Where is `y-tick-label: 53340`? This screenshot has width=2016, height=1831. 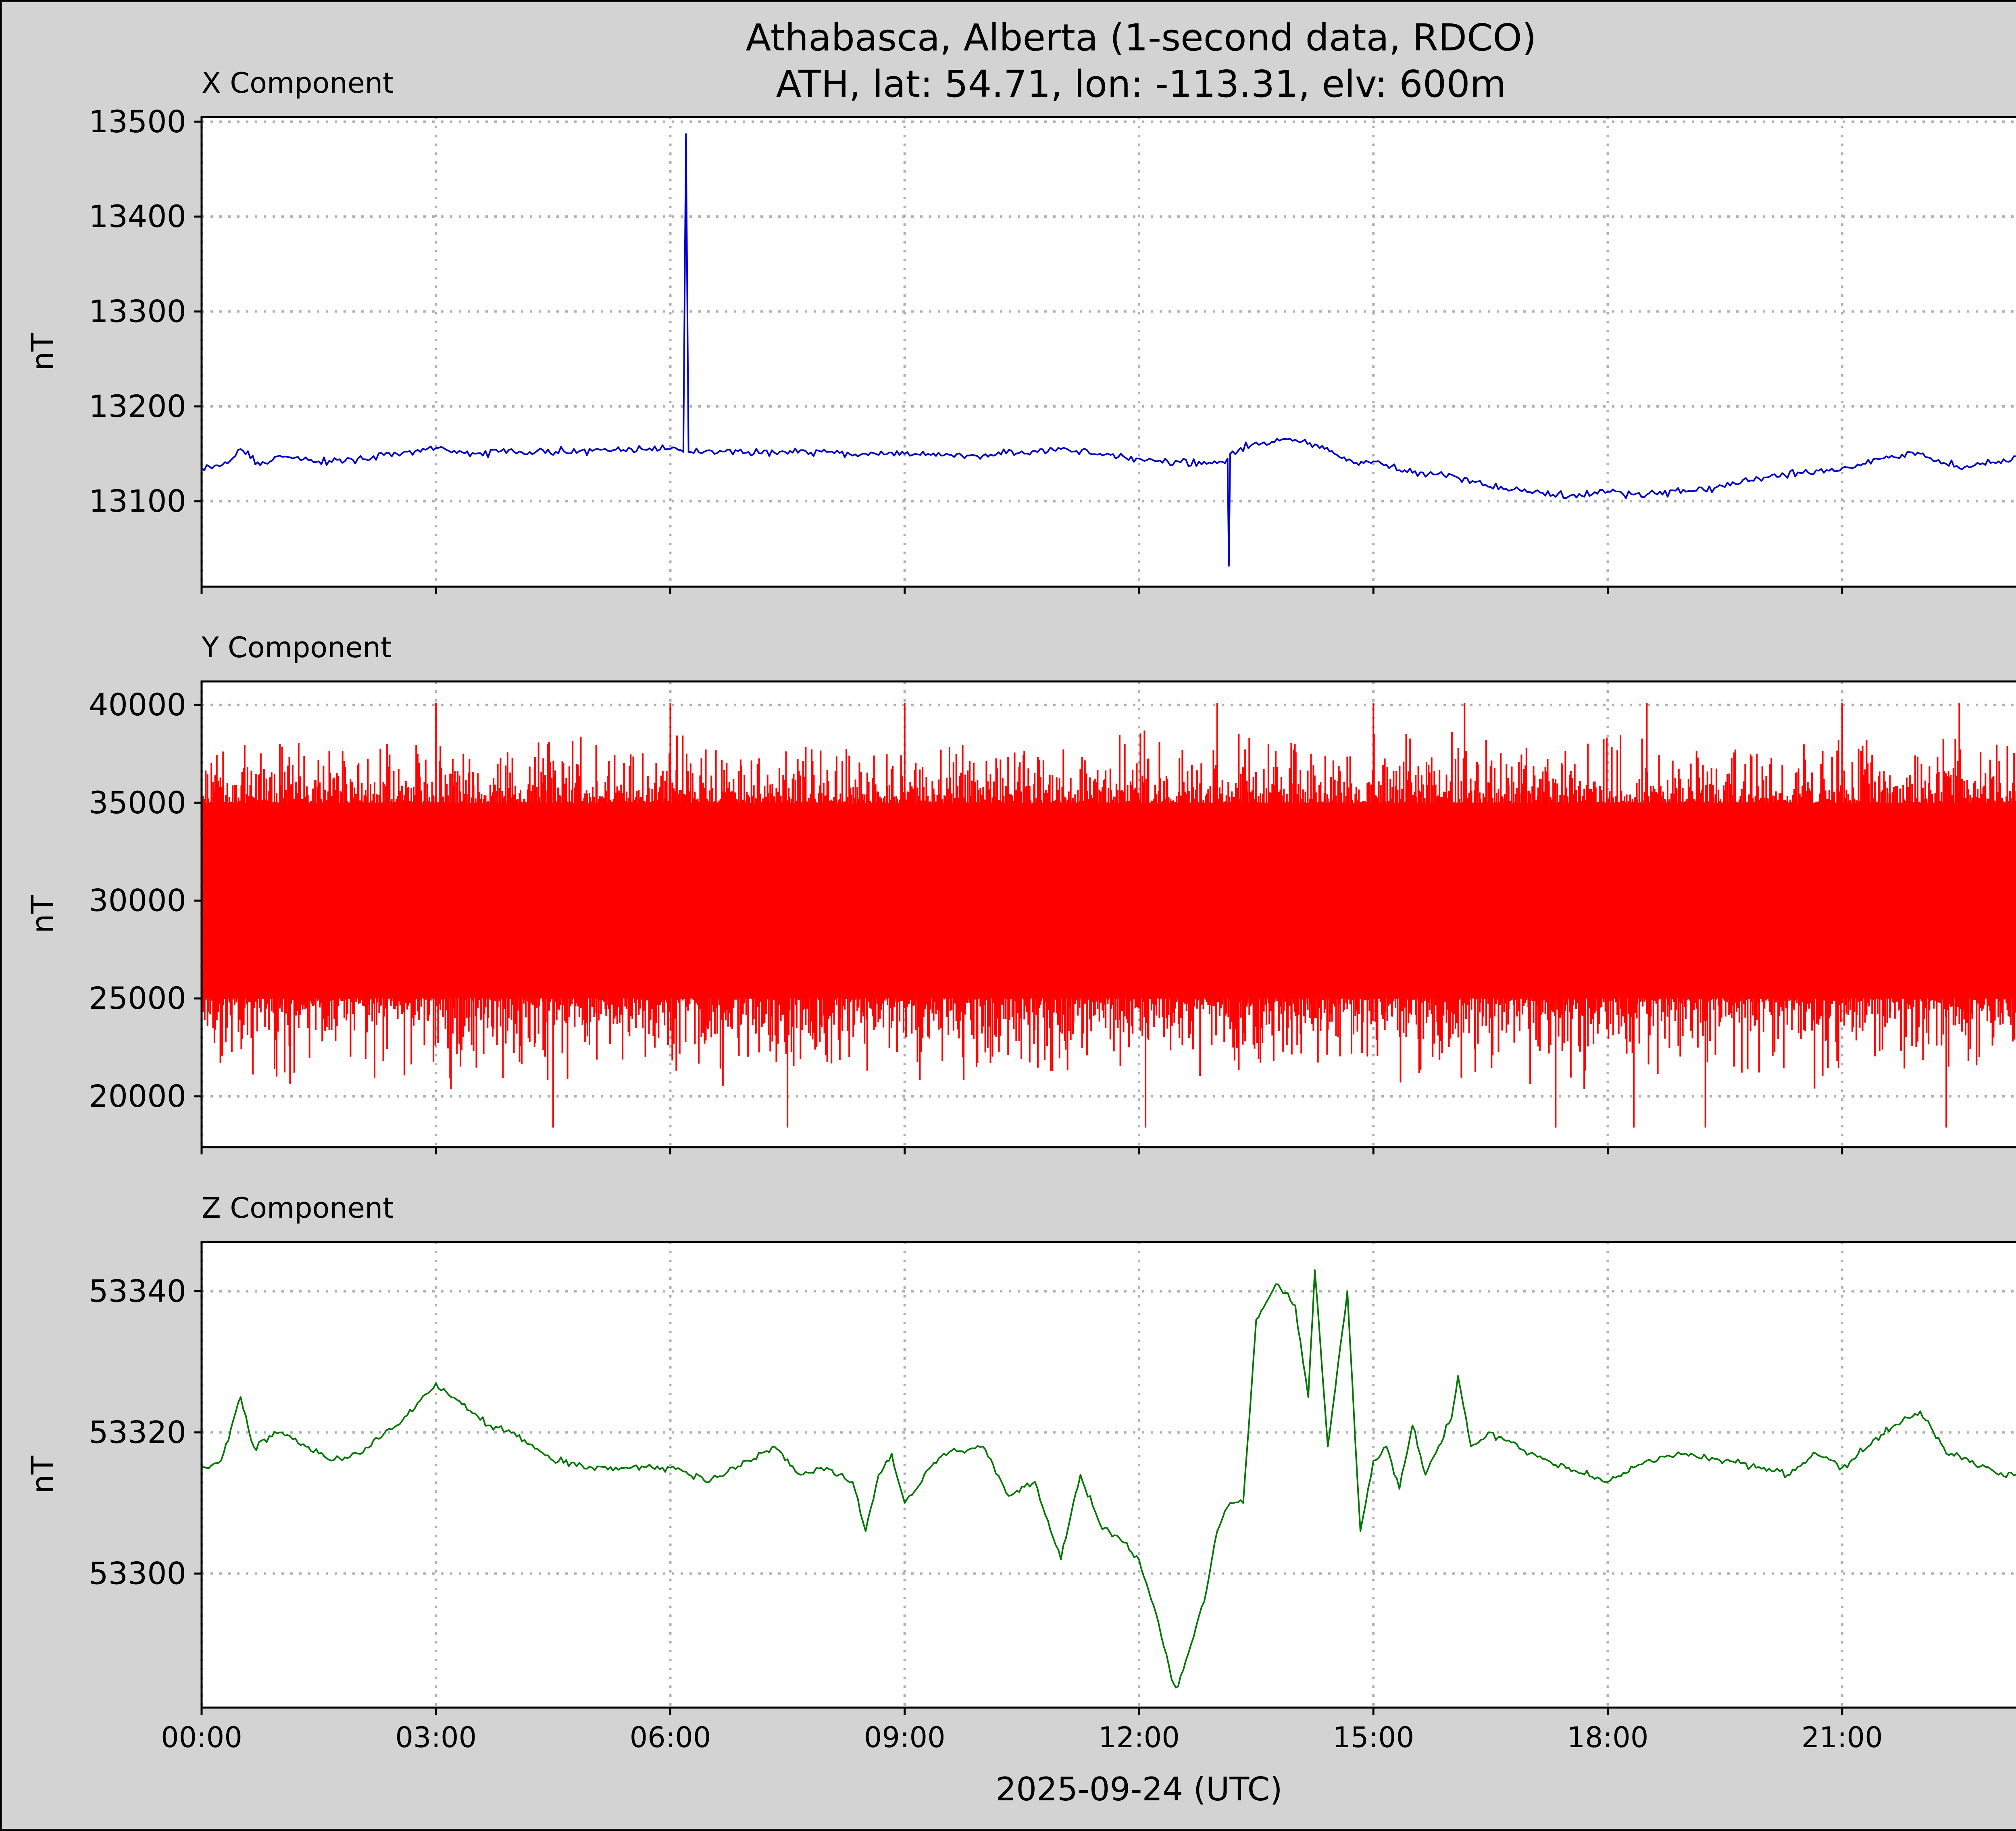 y-tick-label: 53340 is located at coordinates (137, 1291).